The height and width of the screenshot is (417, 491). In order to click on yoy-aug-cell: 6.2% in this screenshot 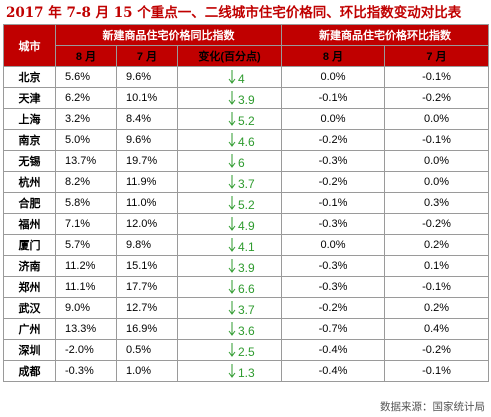, I will do `click(86, 98)`.